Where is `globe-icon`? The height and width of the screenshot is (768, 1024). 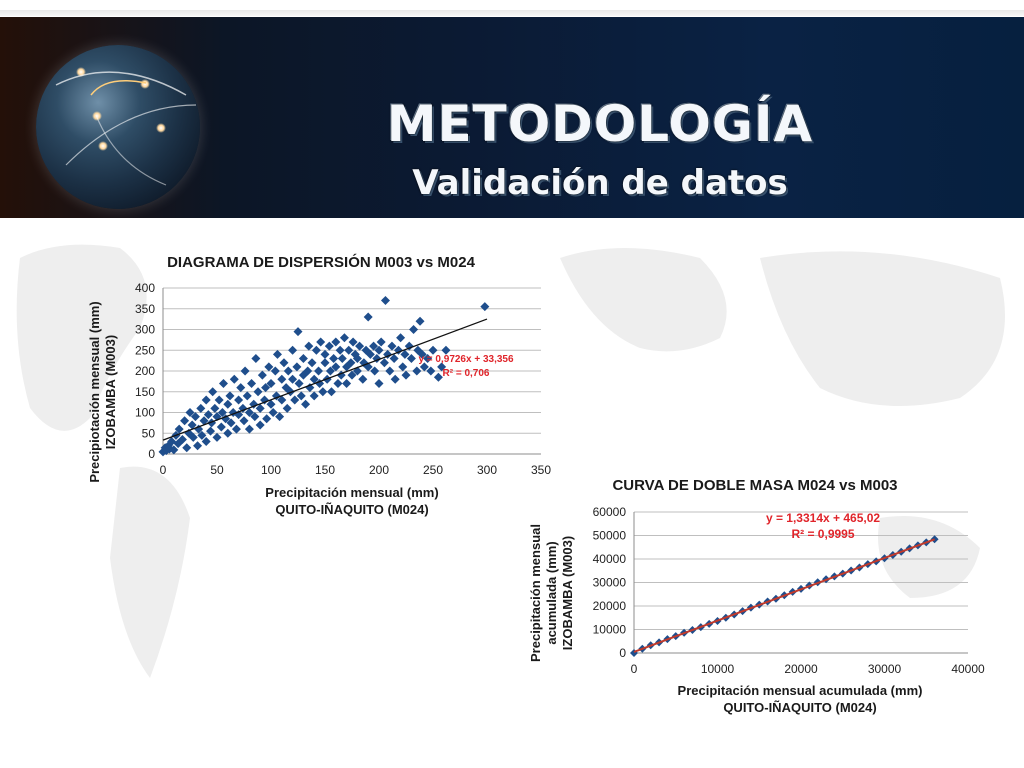 globe-icon is located at coordinates (118, 127).